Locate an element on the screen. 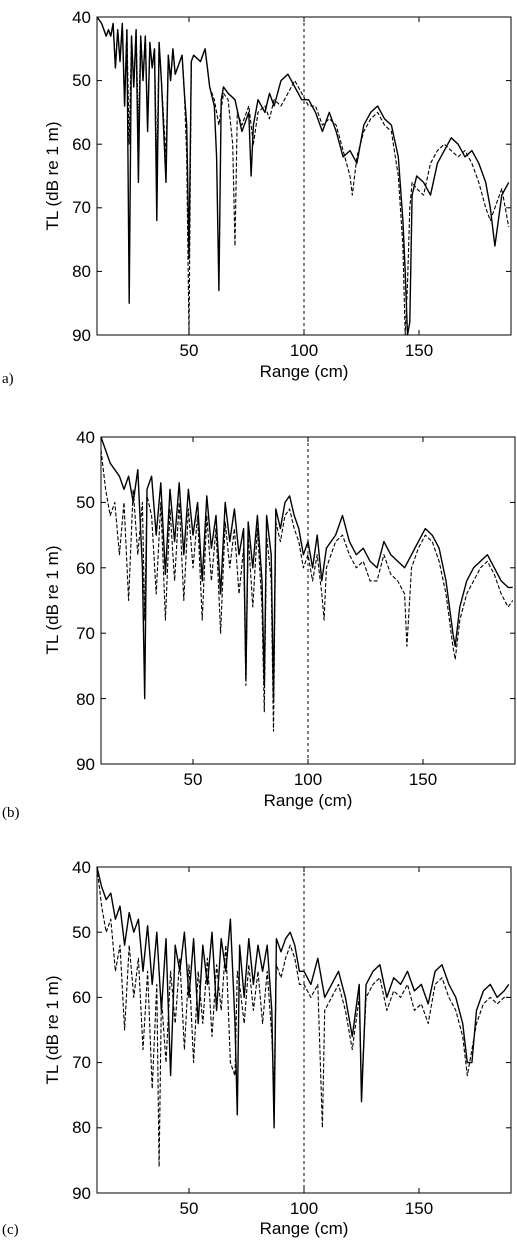  xtick-label-a-50: 50 is located at coordinates (189, 350).